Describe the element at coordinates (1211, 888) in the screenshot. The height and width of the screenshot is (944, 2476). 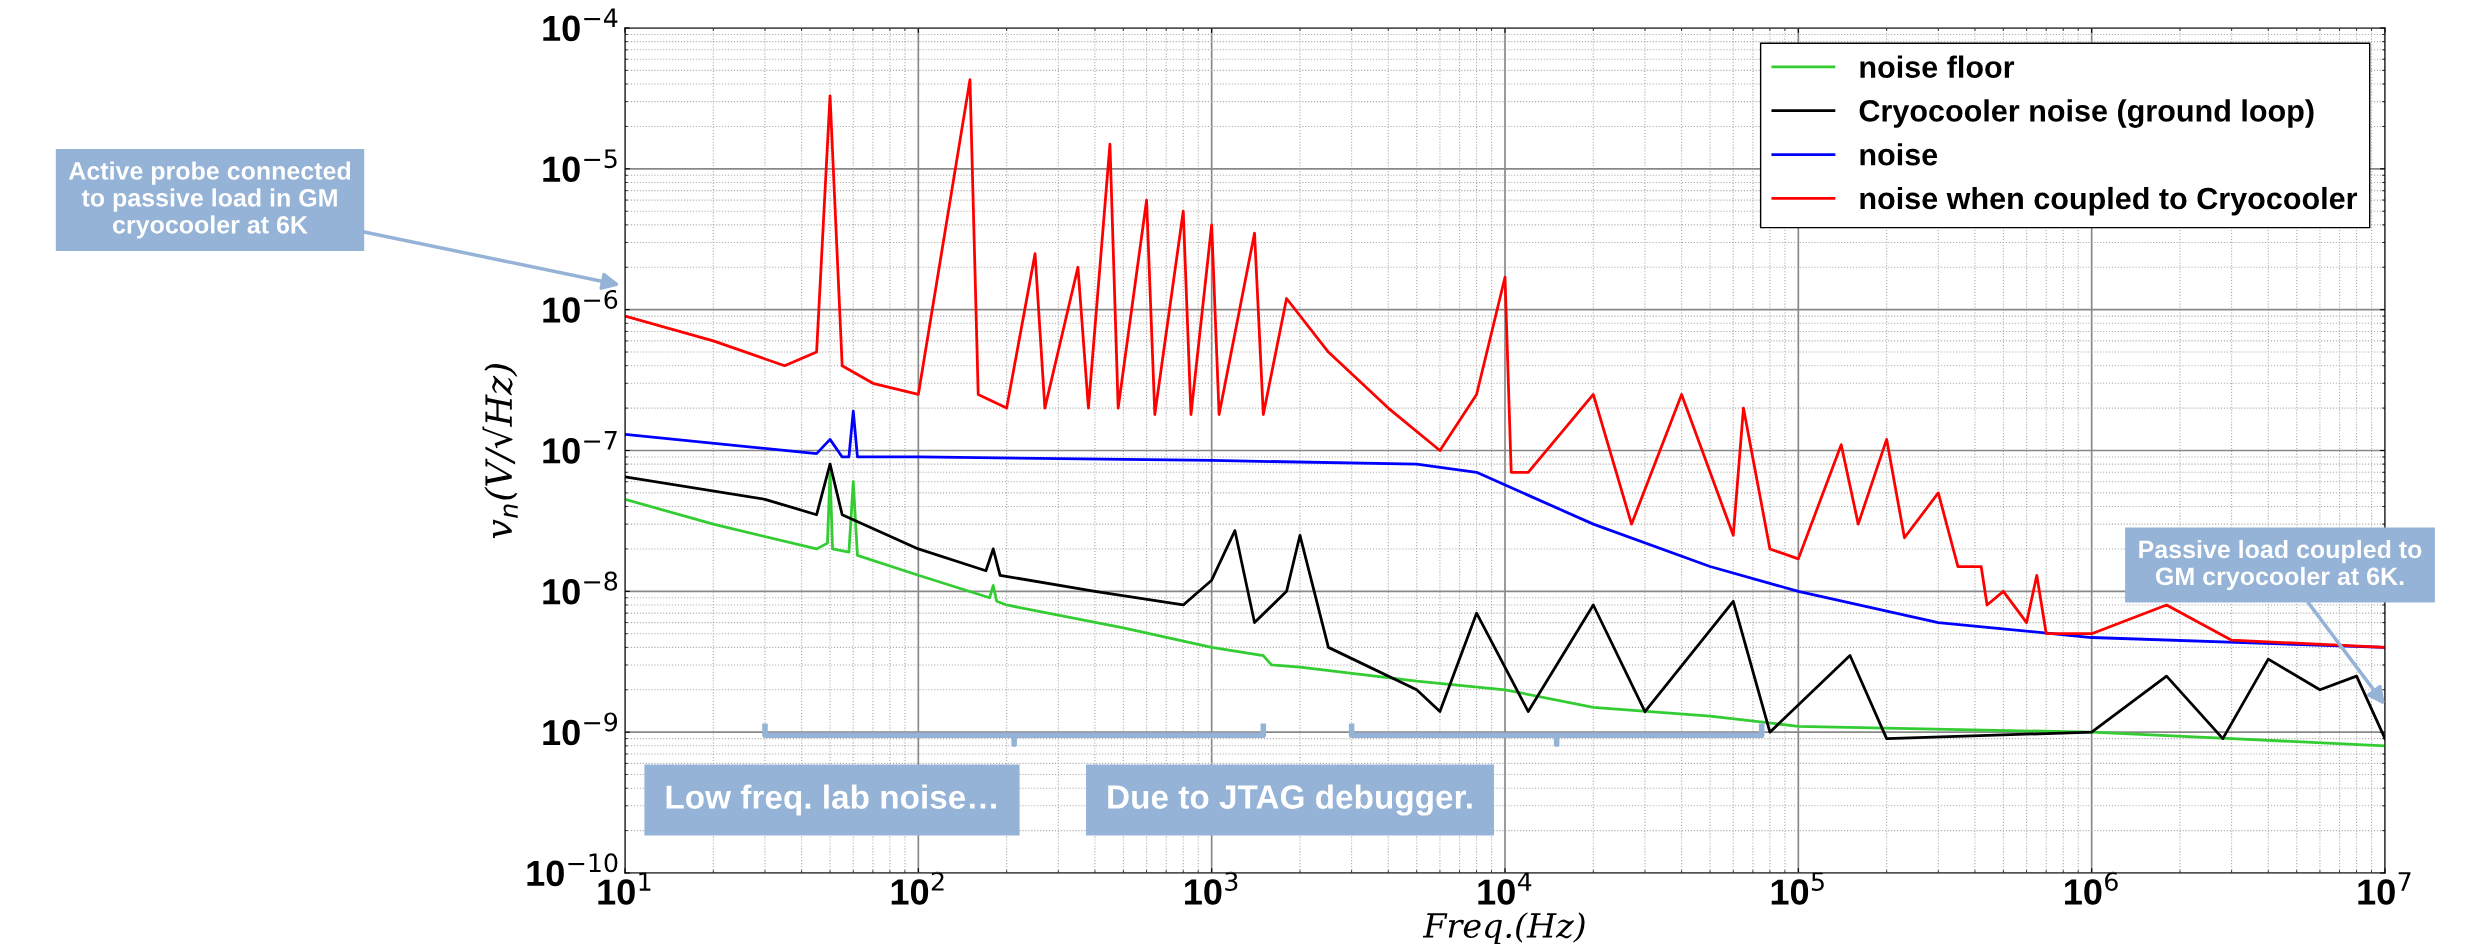
I see `x-tick-label: 10$^{3}$` at that location.